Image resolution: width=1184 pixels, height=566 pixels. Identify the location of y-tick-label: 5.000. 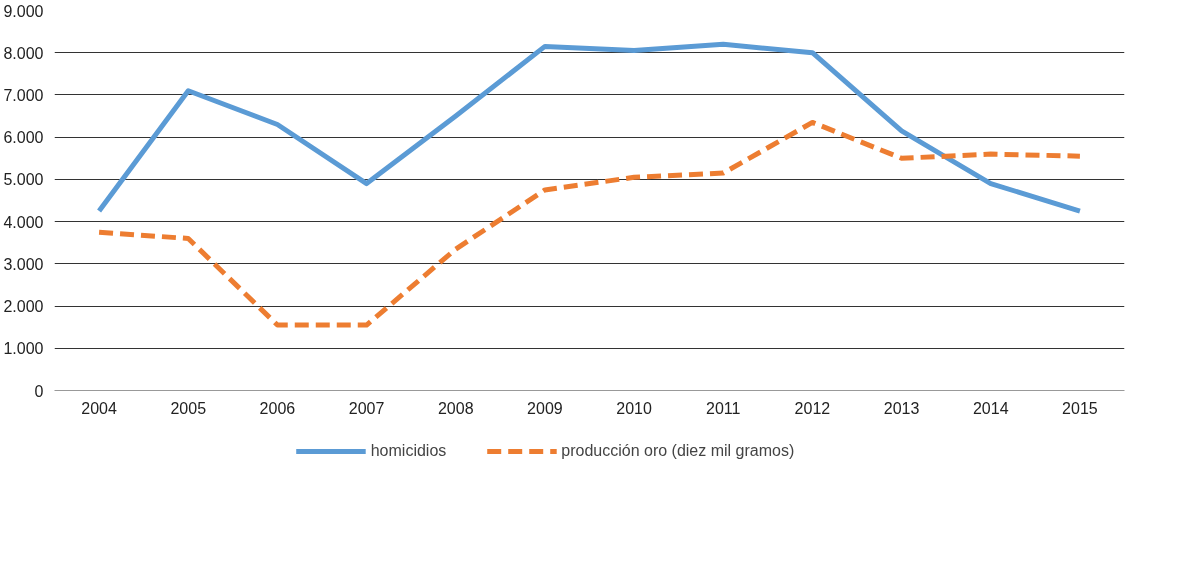
(23, 180).